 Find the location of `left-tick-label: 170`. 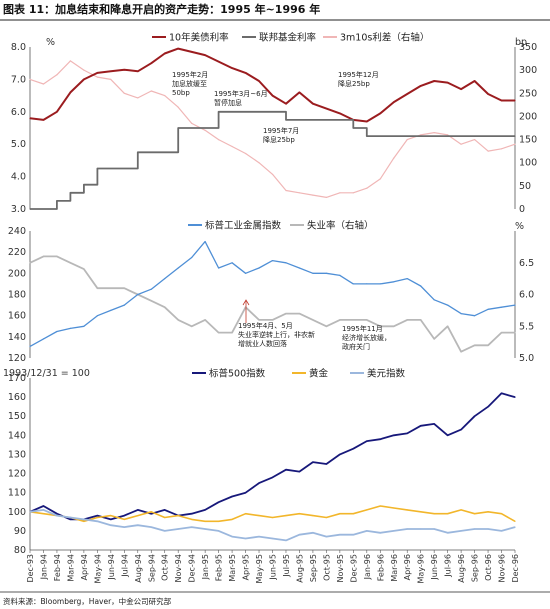

left-tick-label: 170 is located at coordinates (17, 378).